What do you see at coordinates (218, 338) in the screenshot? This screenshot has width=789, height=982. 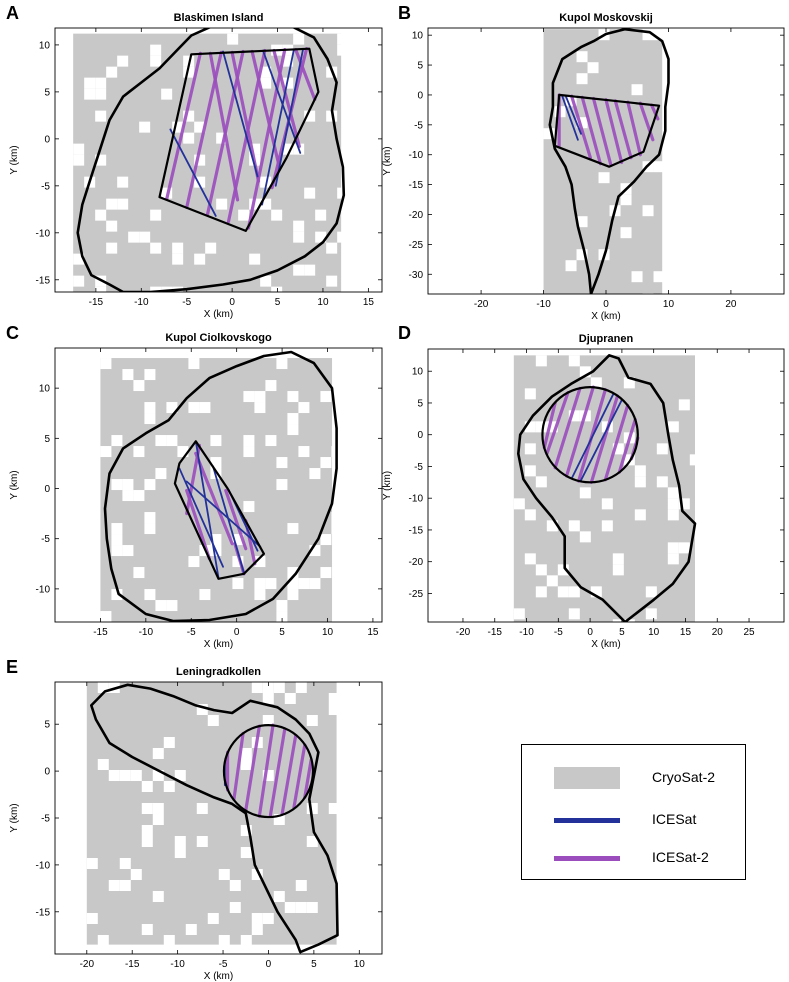 I see `panel-title: Kupol Ciolkovskogo` at bounding box center [218, 338].